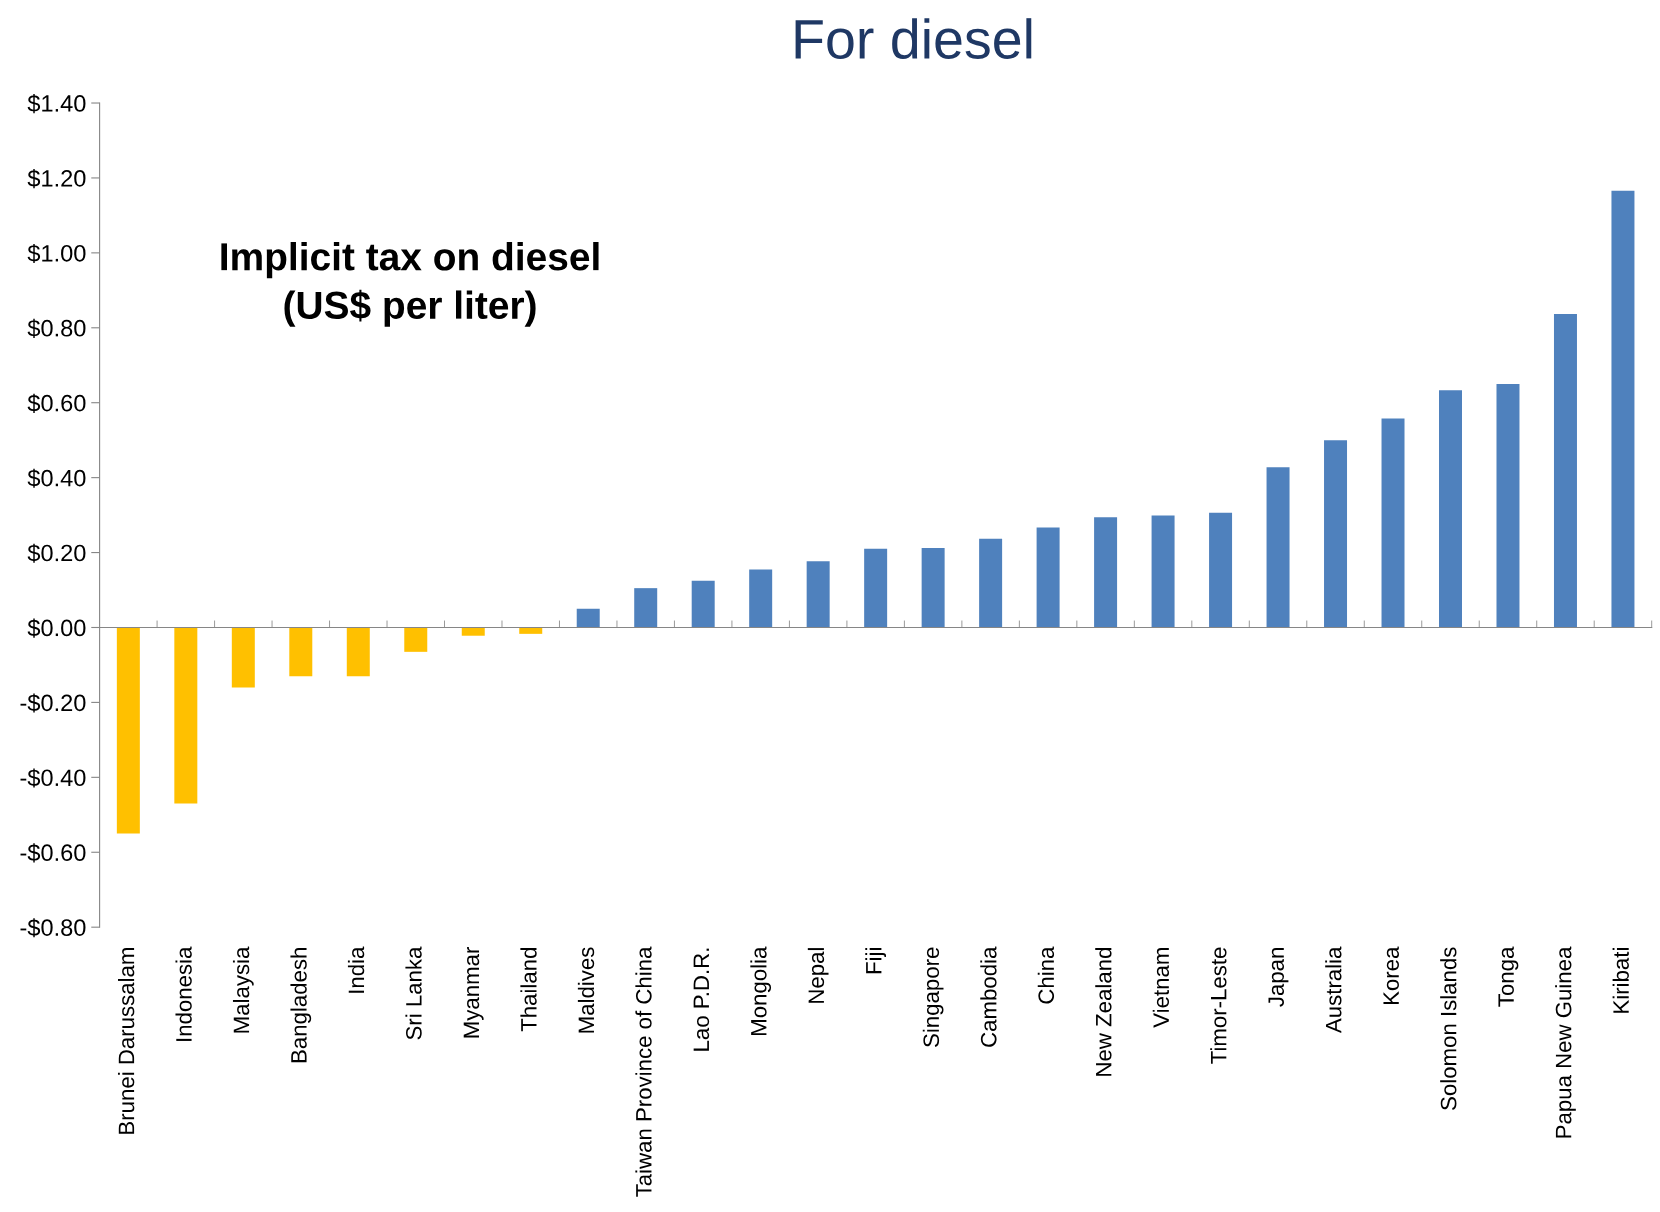  Describe the element at coordinates (243, 989) in the screenshot. I see `x-tick-label: Malaysia` at that location.